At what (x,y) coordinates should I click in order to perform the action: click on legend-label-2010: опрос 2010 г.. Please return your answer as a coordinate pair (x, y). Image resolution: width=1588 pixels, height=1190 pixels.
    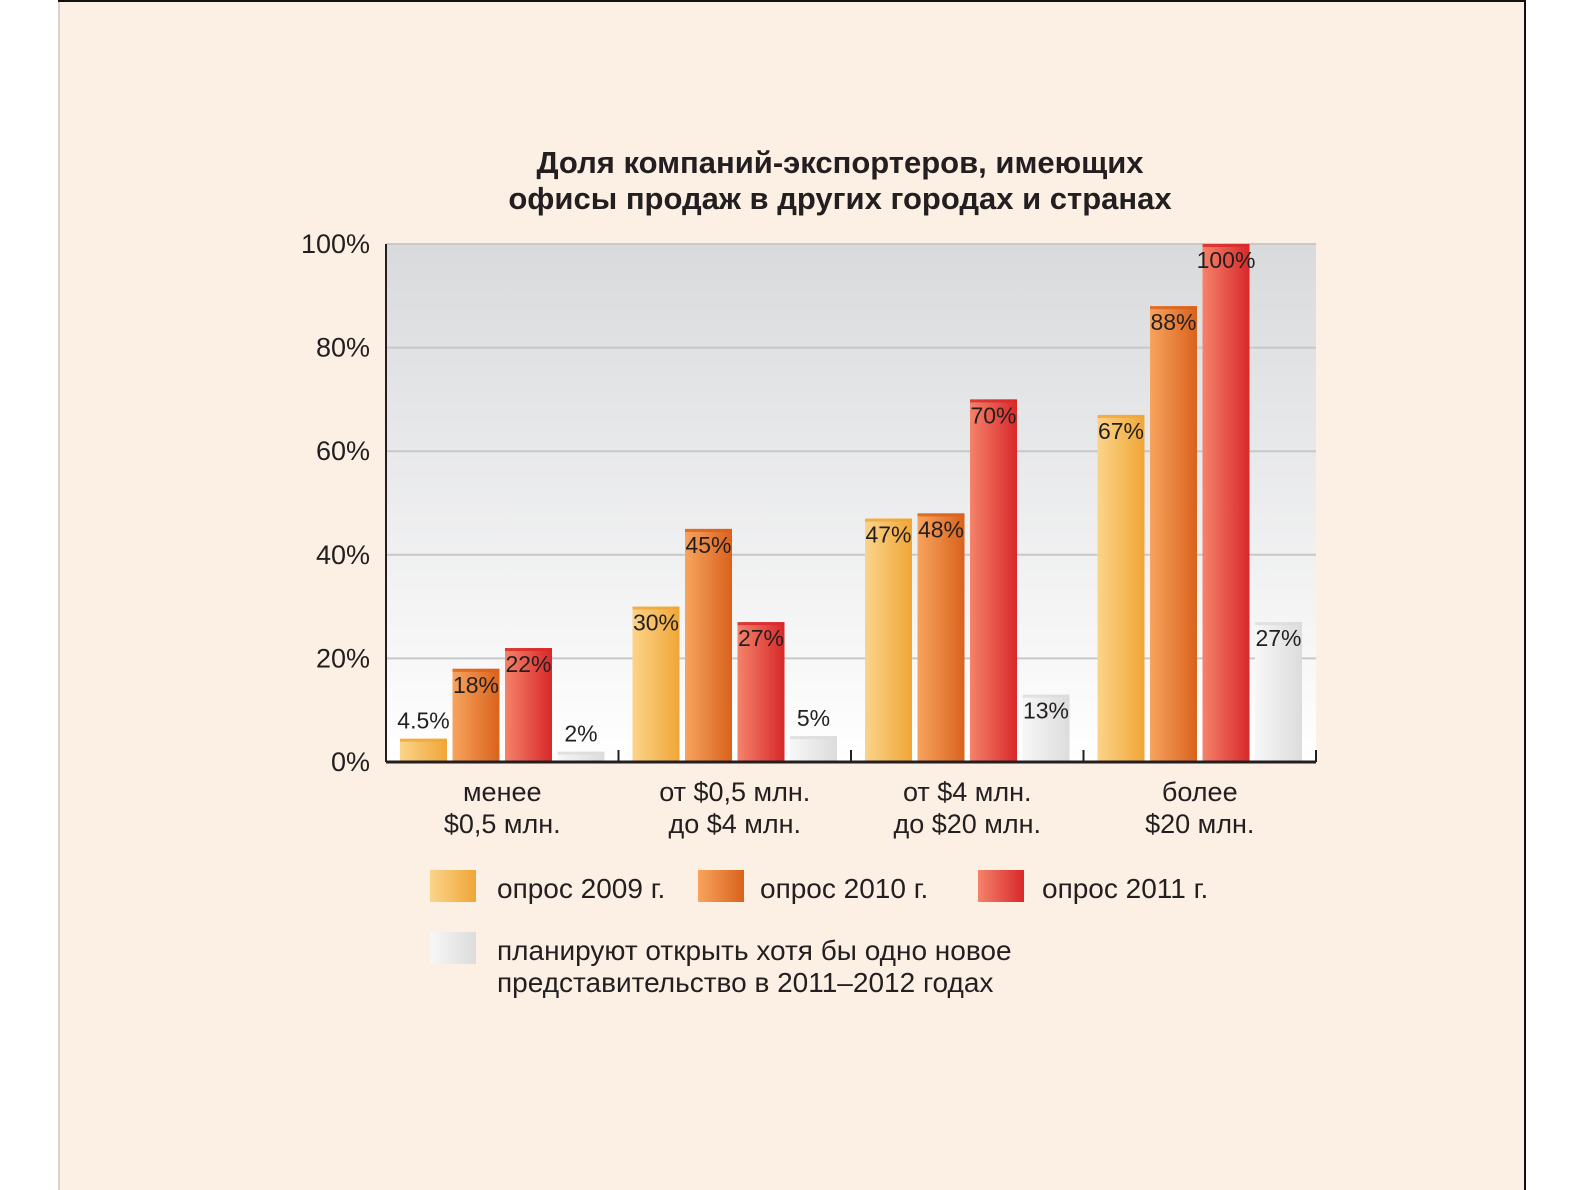
    Looking at the image, I should click on (844, 888).